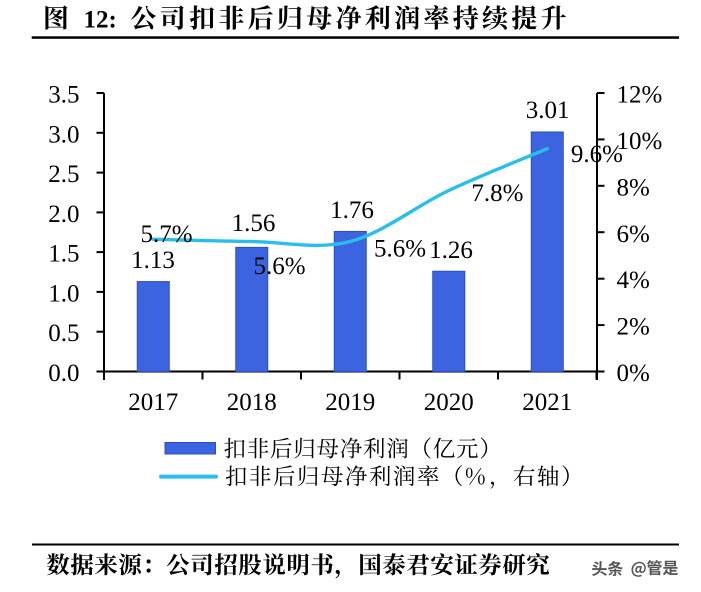 The height and width of the screenshot is (592, 701). I want to click on svg-text: 3.5, so click(63, 95).